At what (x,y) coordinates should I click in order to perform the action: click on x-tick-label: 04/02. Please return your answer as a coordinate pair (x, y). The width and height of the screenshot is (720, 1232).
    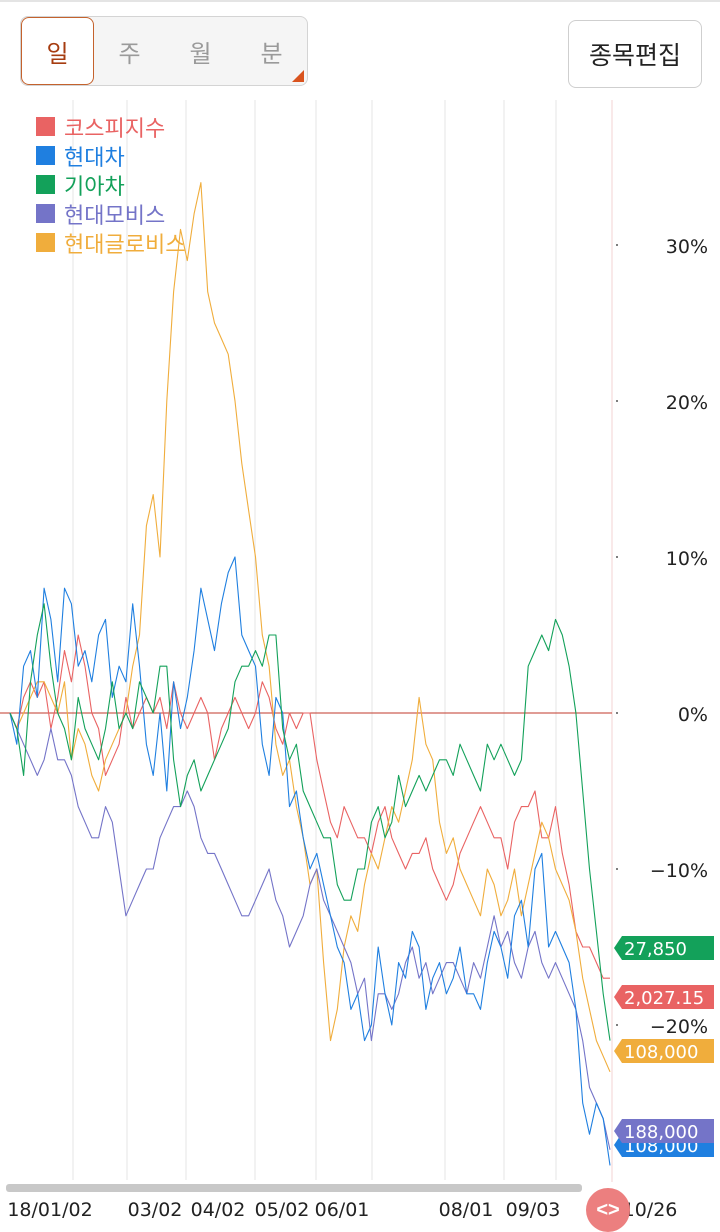
    Looking at the image, I should click on (218, 1210).